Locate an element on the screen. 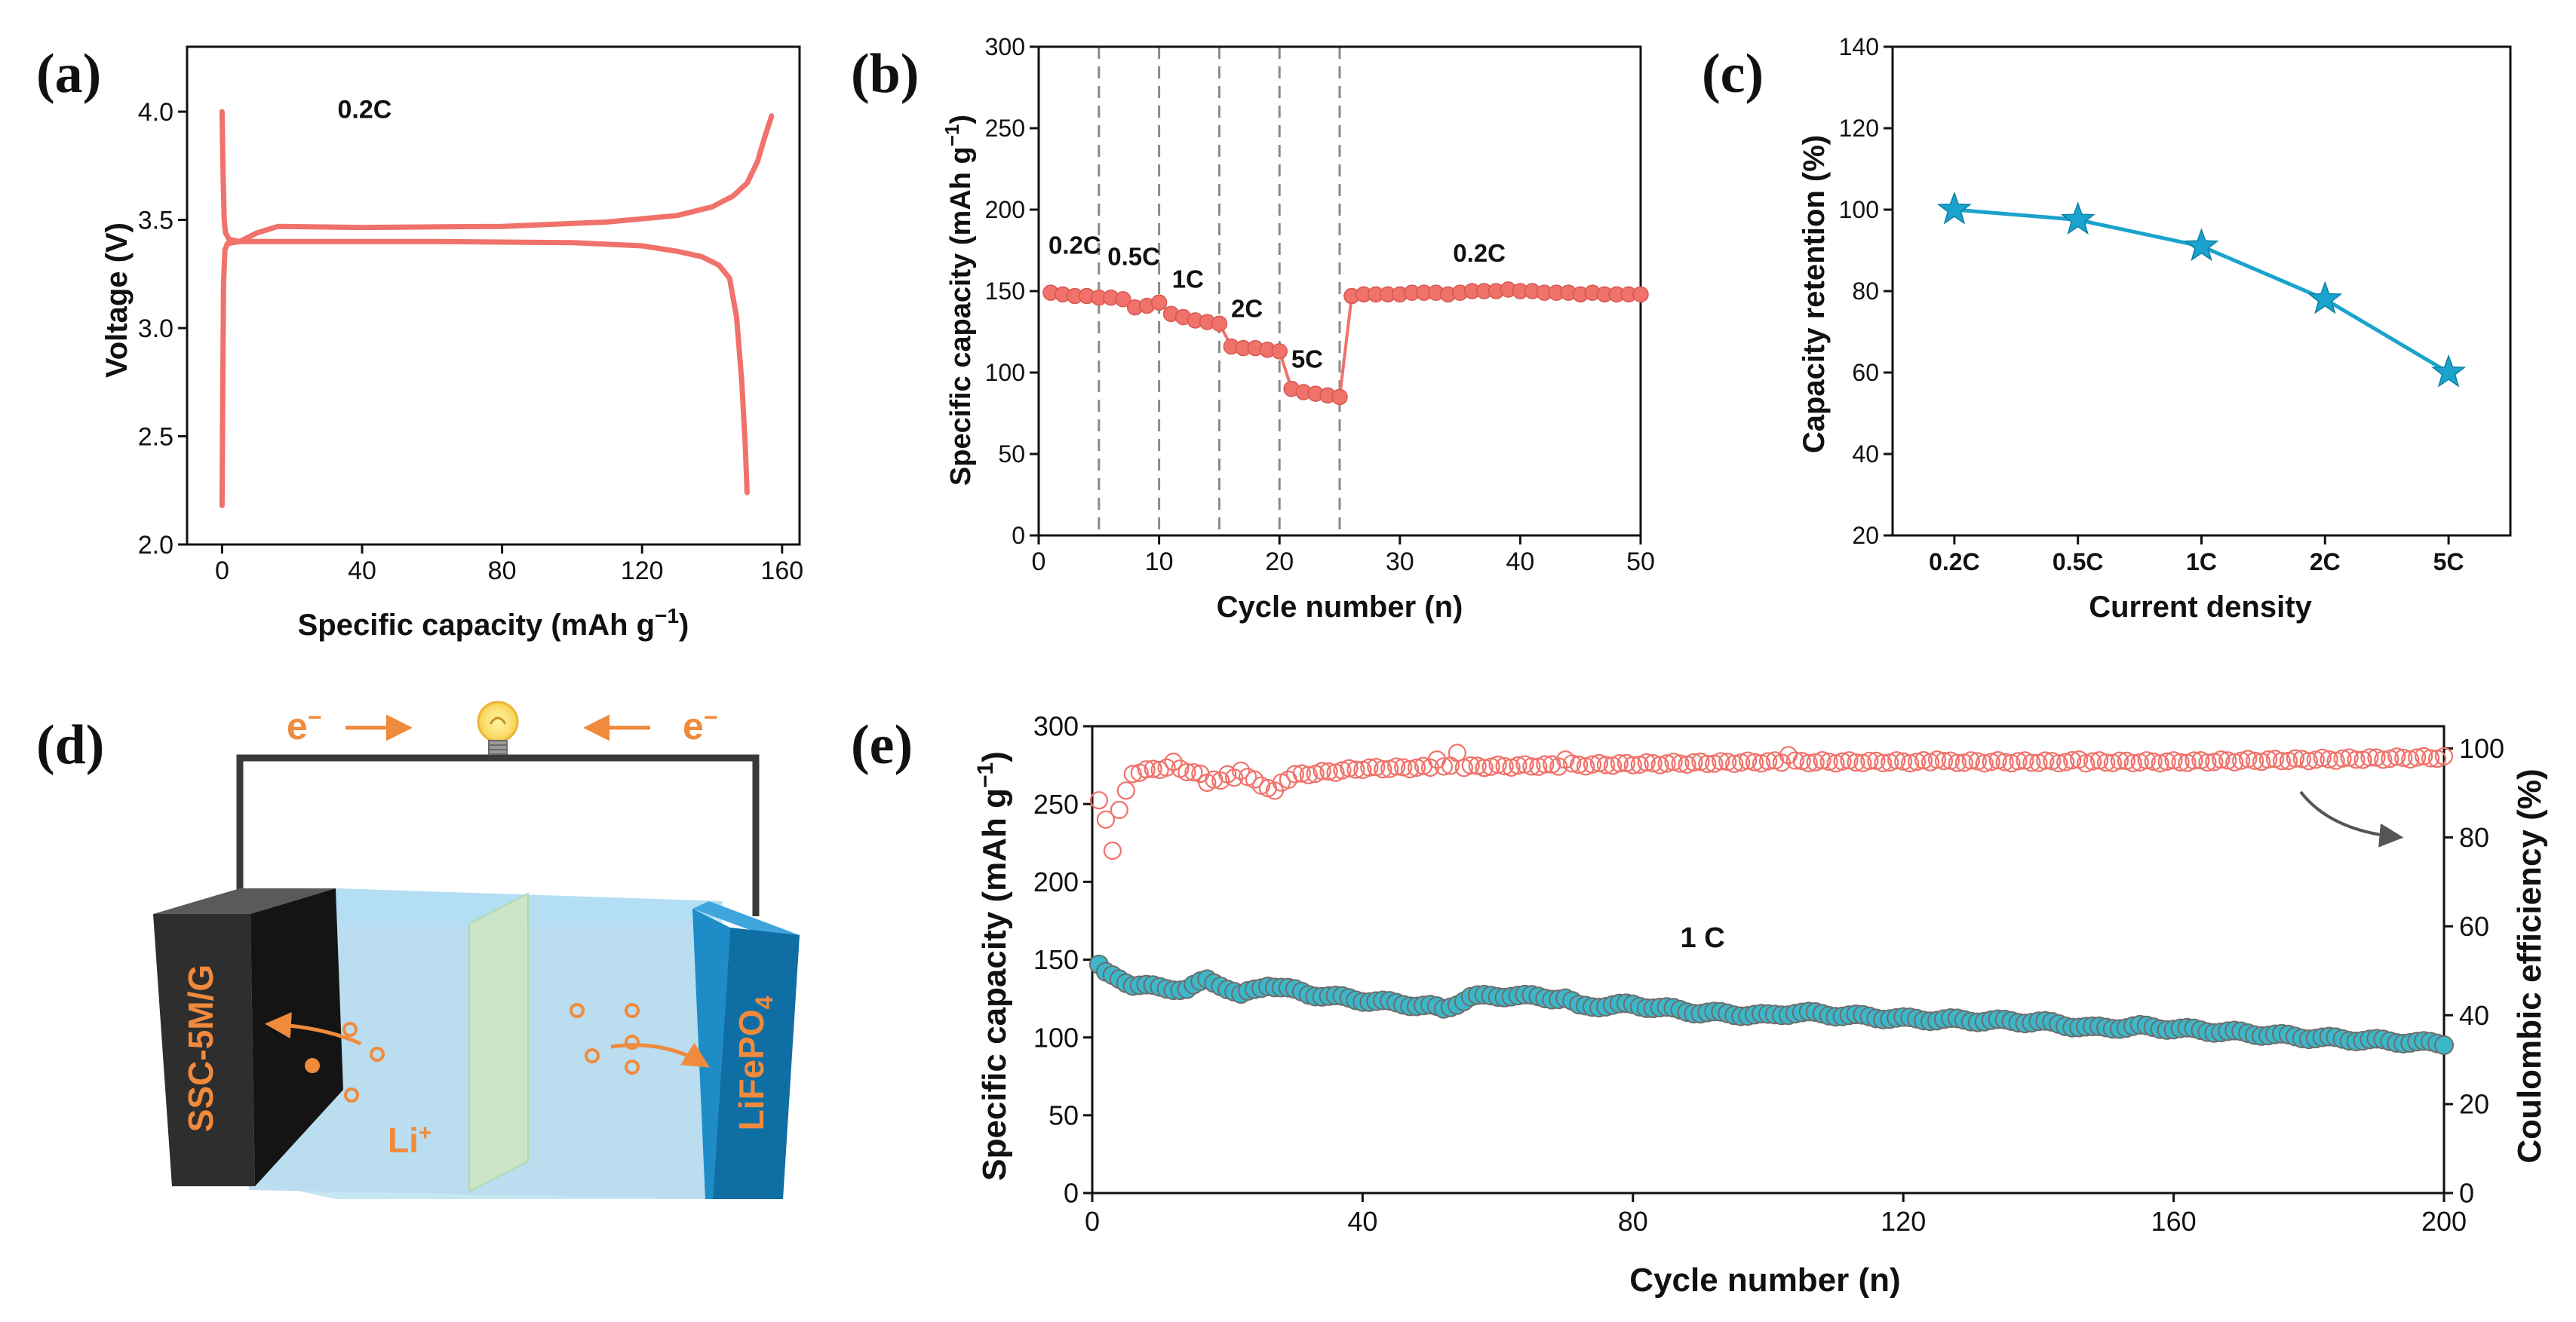 The width and height of the screenshot is (2576, 1322). anode-front-face is located at coordinates (204, 1050).